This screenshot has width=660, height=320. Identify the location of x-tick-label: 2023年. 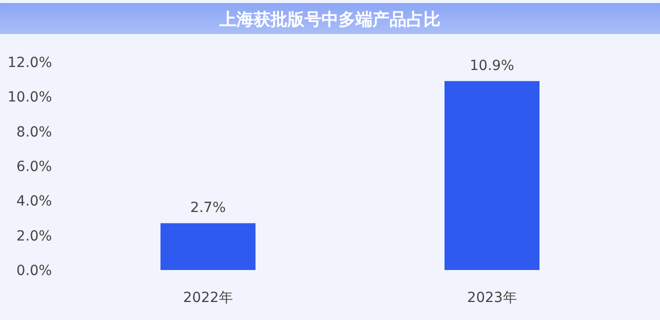
(492, 298).